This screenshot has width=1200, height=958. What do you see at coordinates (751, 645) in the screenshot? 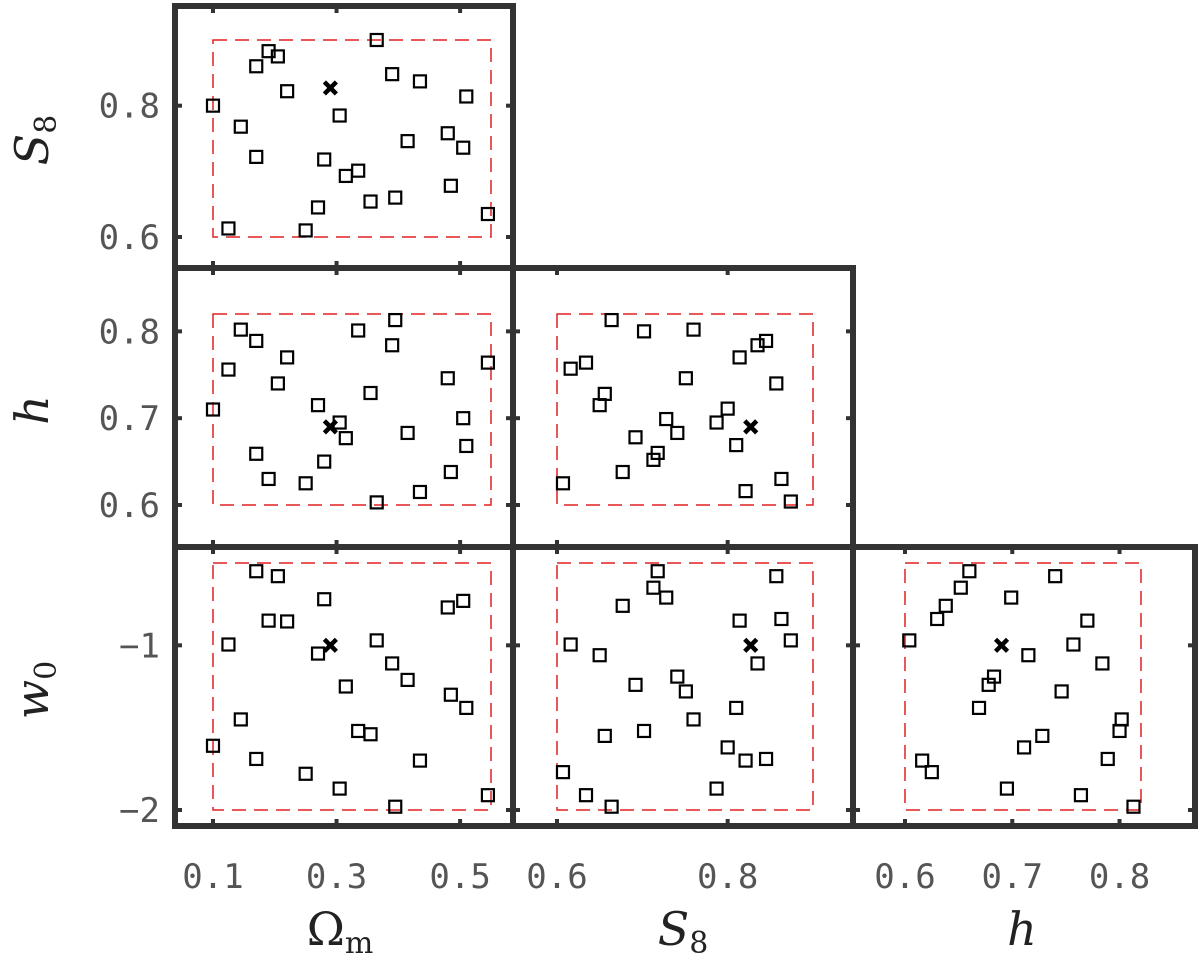
I see `panel-w0-vs-S8-fiducial-marker` at bounding box center [751, 645].